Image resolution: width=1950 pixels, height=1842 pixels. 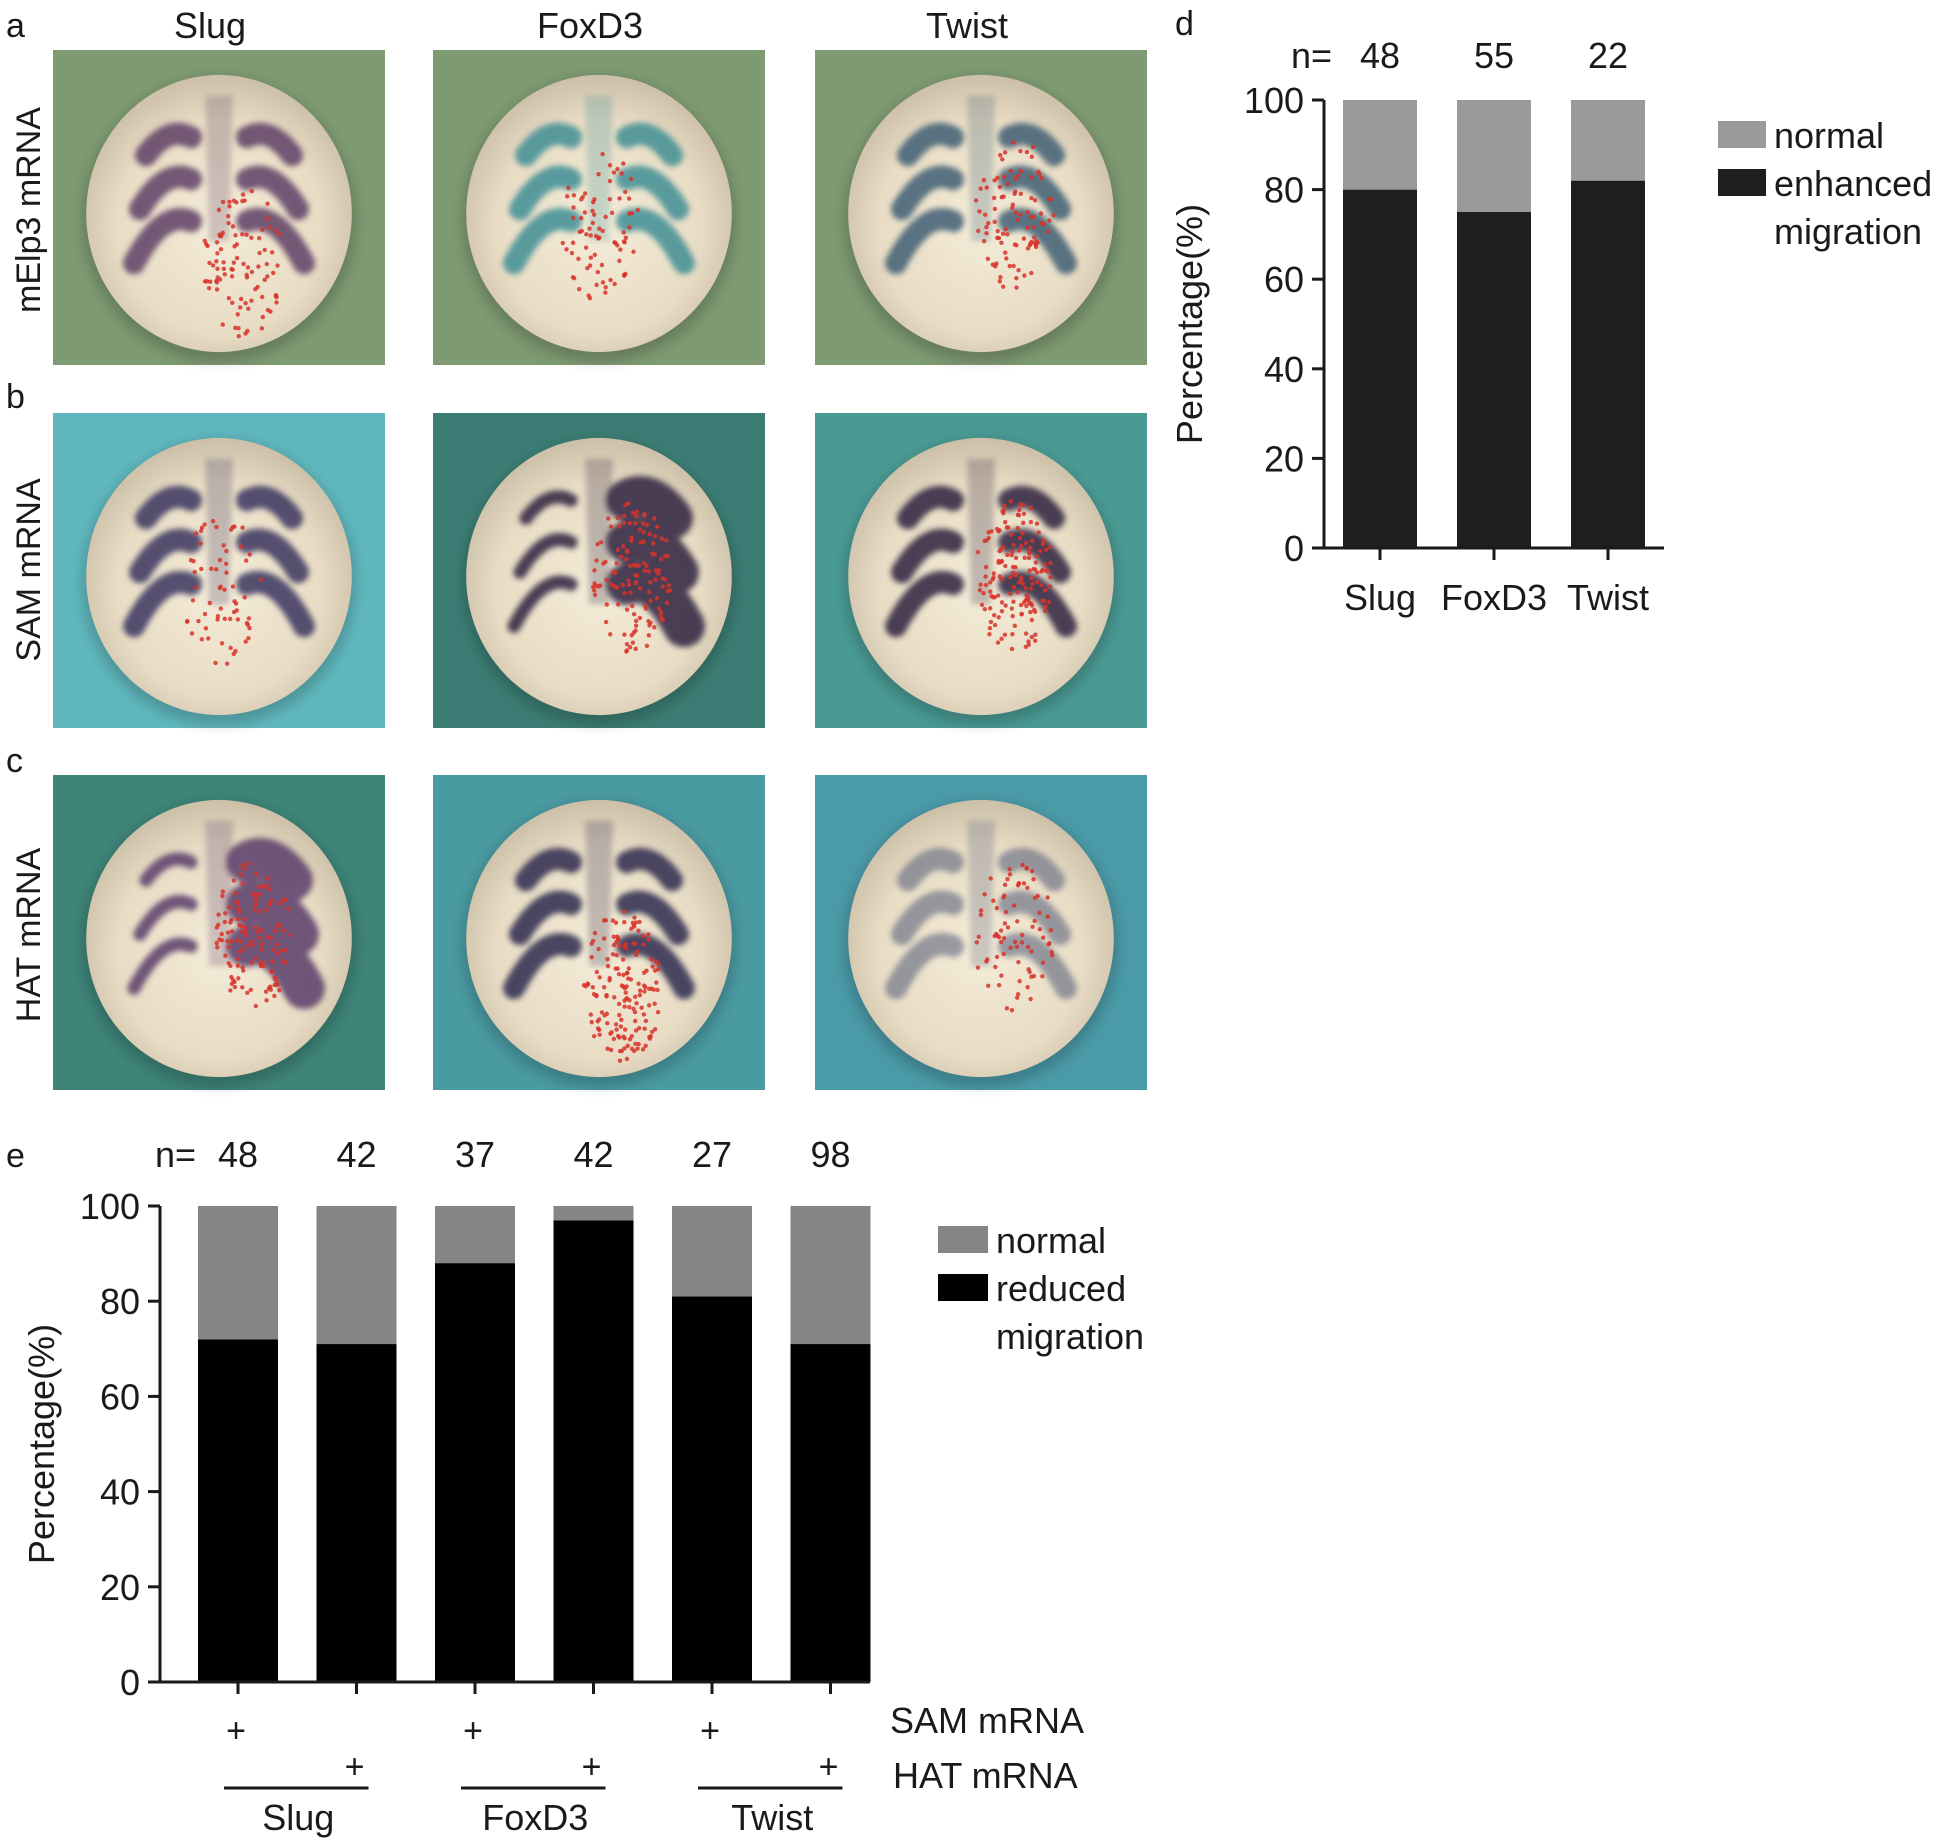 What do you see at coordinates (15, 397) in the screenshot?
I see `panel-letter-b: b` at bounding box center [15, 397].